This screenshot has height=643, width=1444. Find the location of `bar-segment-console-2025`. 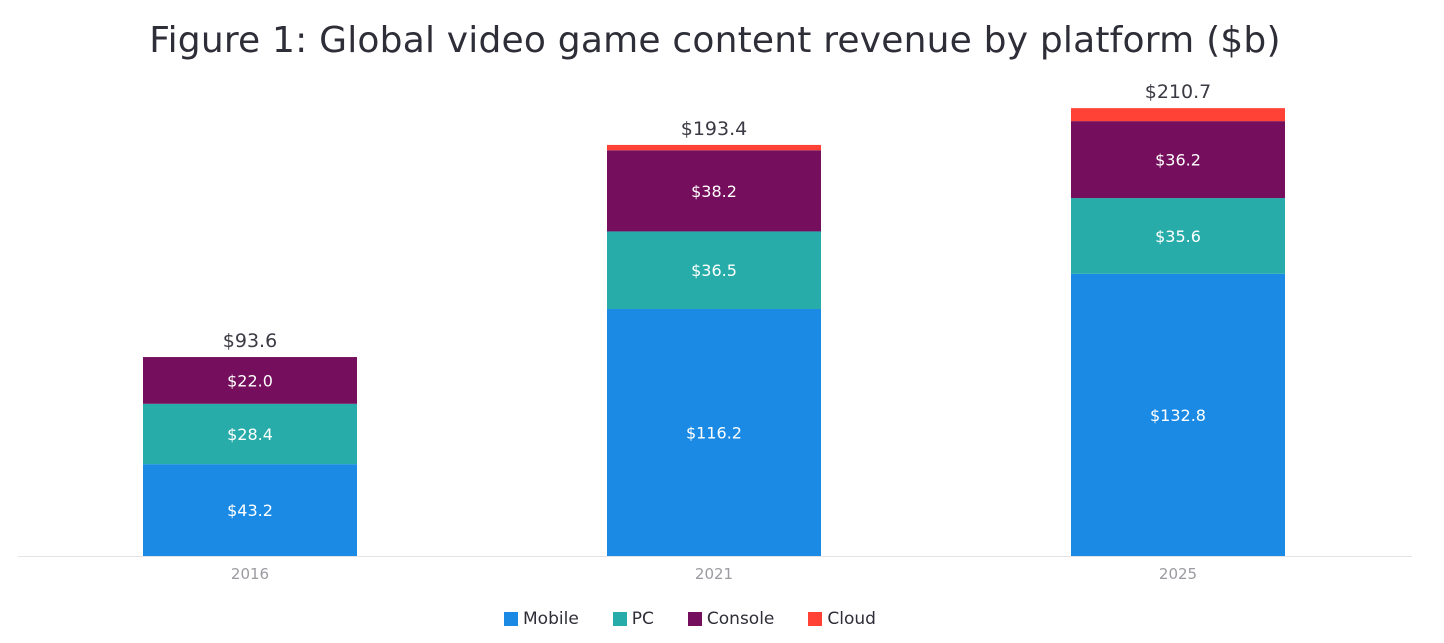

bar-segment-console-2025 is located at coordinates (1178, 160).